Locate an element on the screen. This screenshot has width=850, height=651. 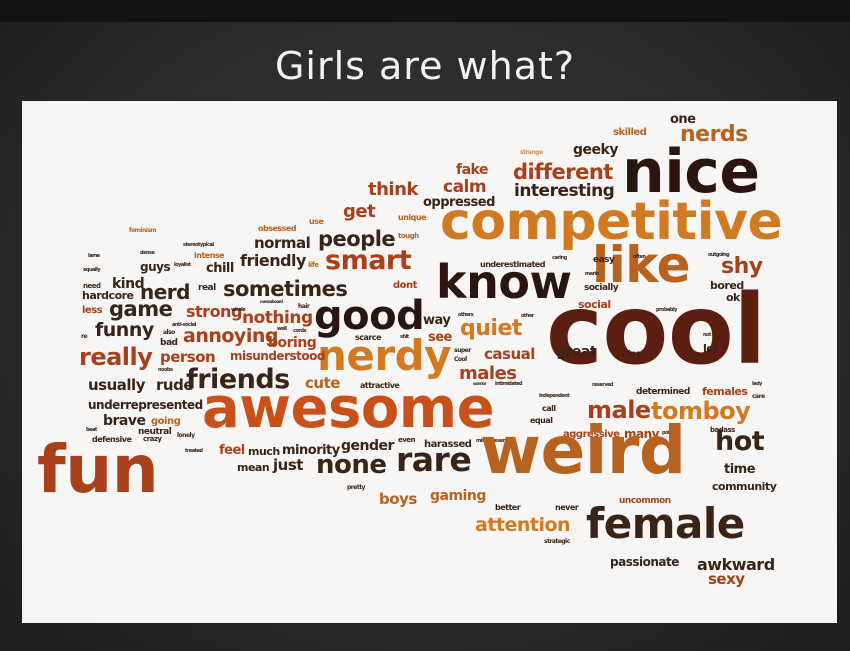
word-none: none is located at coordinates (351, 465).